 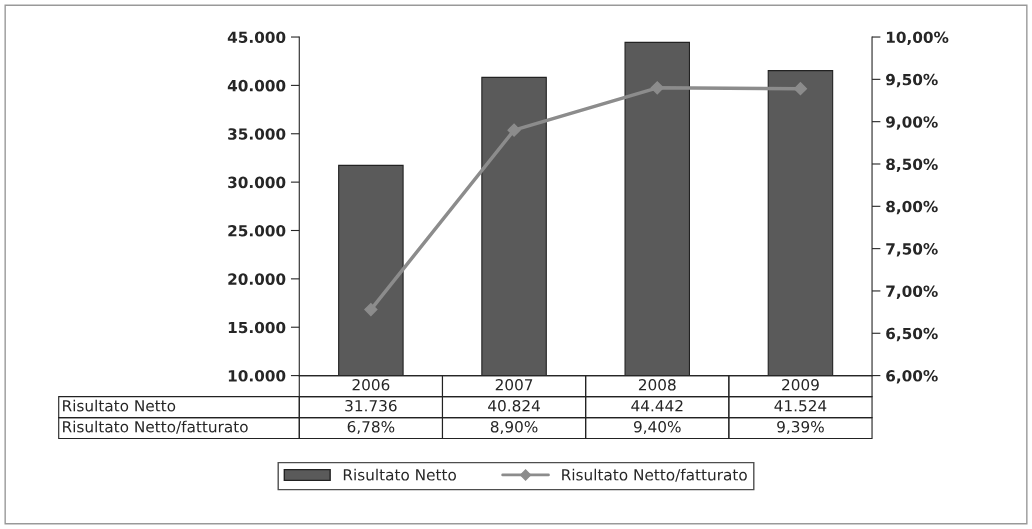 What do you see at coordinates (912, 334) in the screenshot?
I see `y2-tick-label: 6,50%` at bounding box center [912, 334].